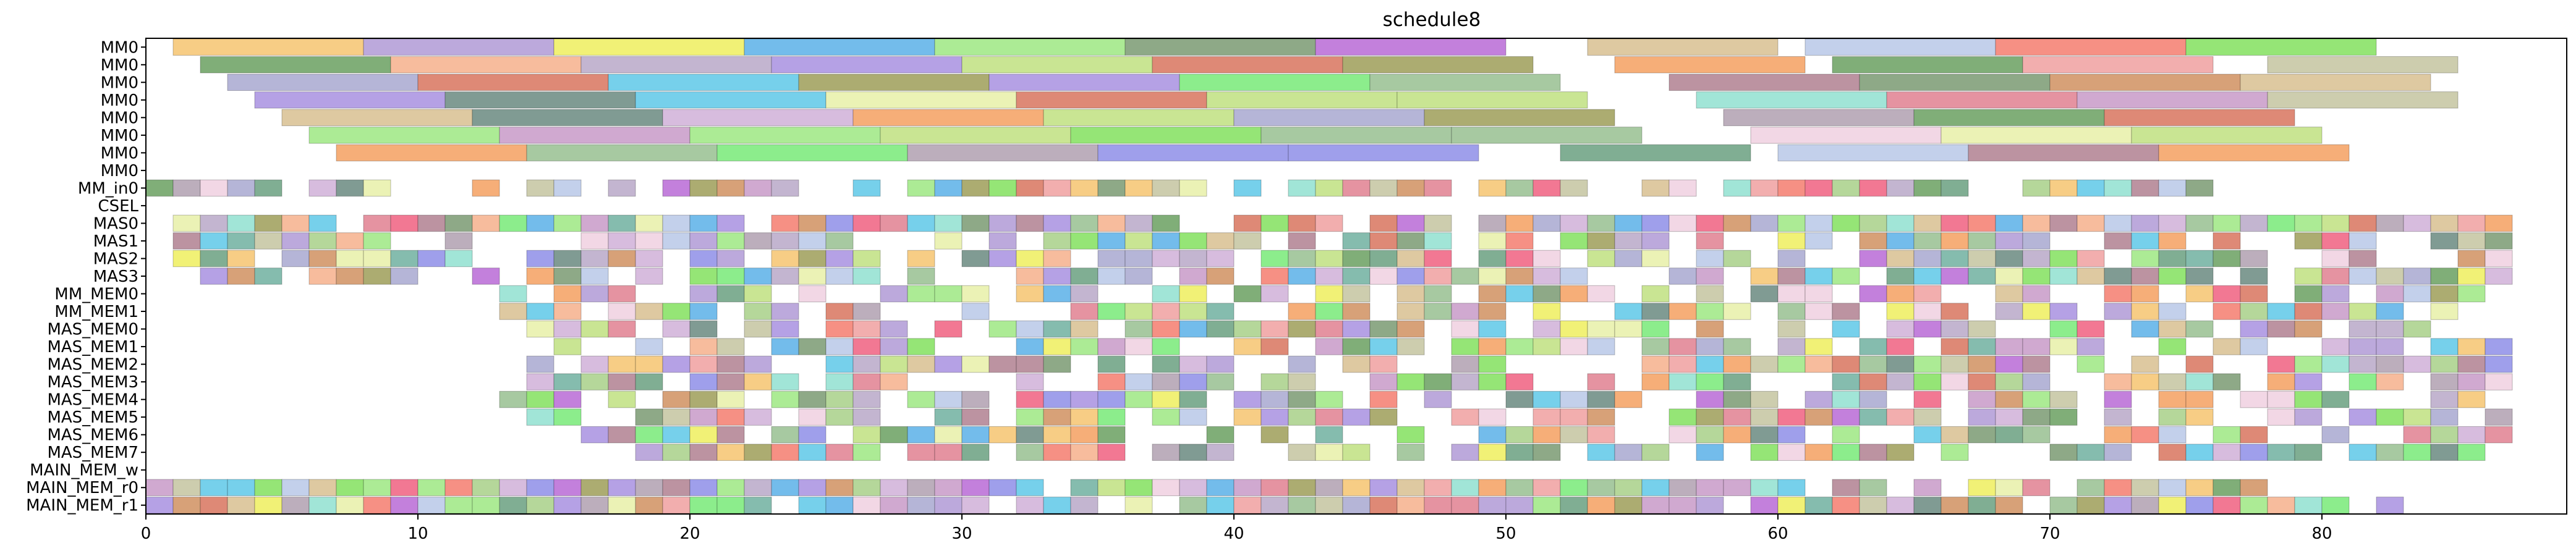 The height and width of the screenshot is (556, 2576). What do you see at coordinates (115, 241) in the screenshot?
I see `y-tick-label: MAS1` at bounding box center [115, 241].